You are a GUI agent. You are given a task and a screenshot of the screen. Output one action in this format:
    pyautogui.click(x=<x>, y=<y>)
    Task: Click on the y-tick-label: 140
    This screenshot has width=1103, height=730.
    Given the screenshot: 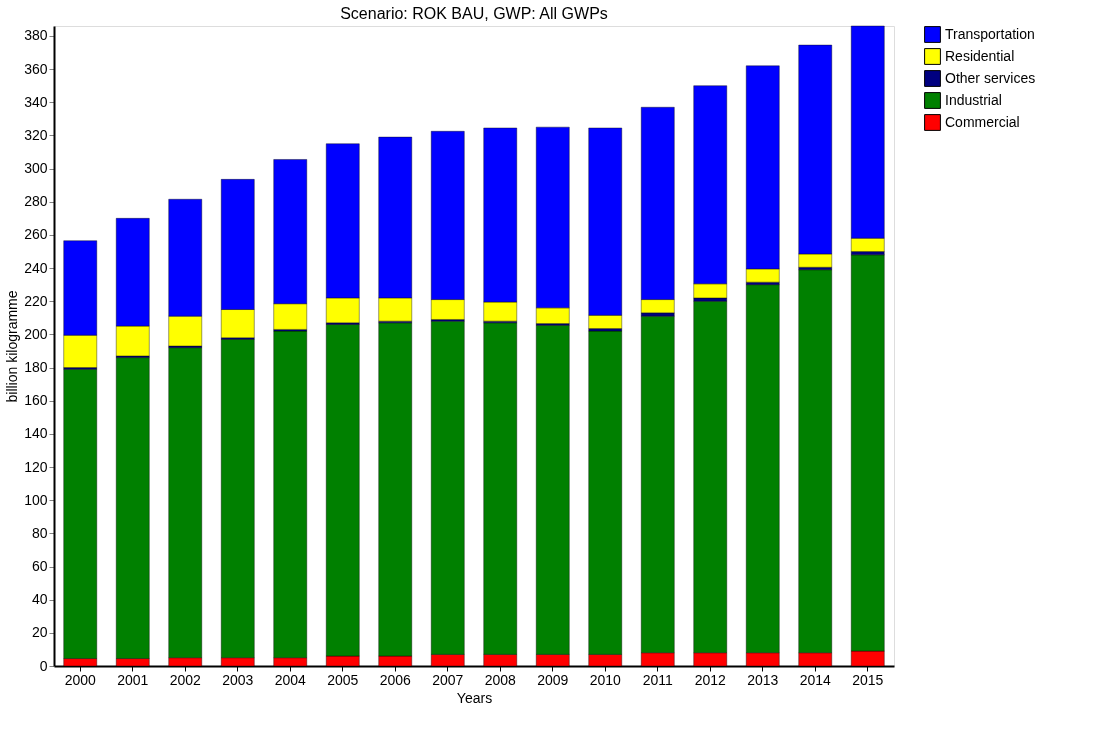 What is the action you would take?
    pyautogui.click(x=36, y=433)
    